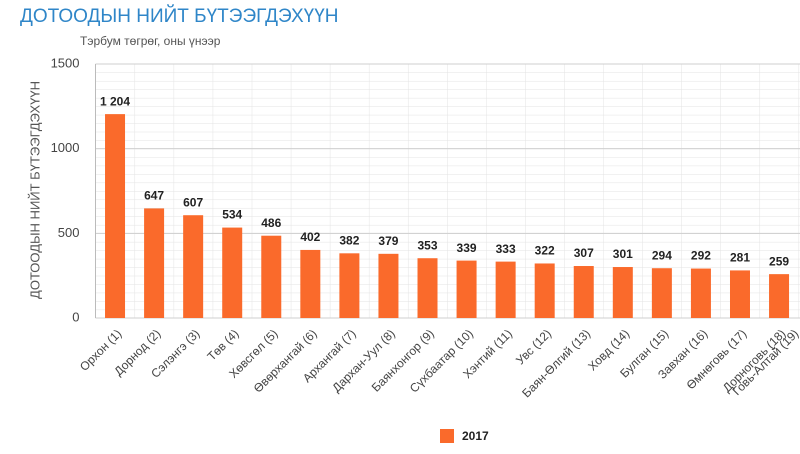 Image resolution: width=800 pixels, height=454 pixels. What do you see at coordinates (740, 258) in the screenshot?
I see `data-label: 281` at bounding box center [740, 258].